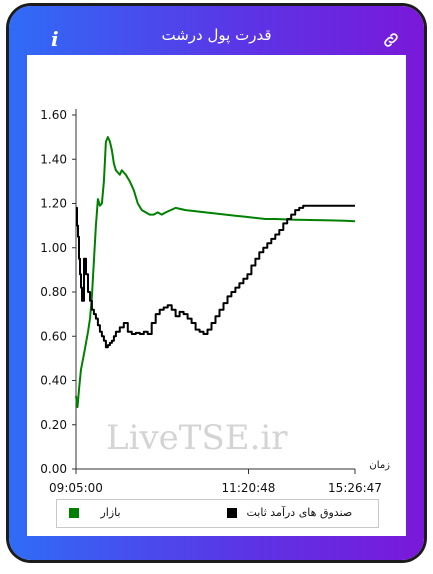  Describe the element at coordinates (299, 512) in the screenshot. I see `legend-label-fund: صندوق های درآمد ثابت` at that location.